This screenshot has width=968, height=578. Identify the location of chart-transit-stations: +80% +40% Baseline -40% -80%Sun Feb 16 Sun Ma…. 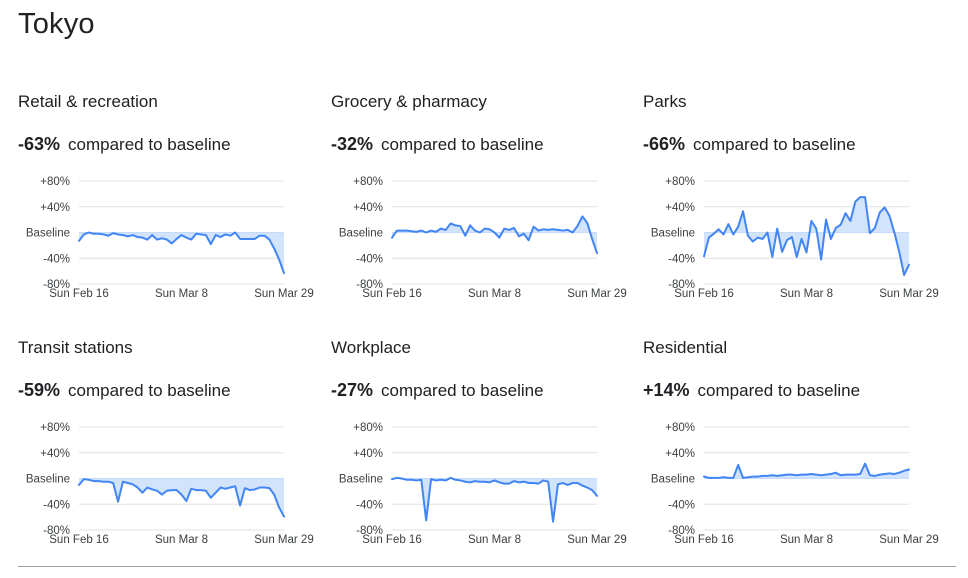
(170, 484).